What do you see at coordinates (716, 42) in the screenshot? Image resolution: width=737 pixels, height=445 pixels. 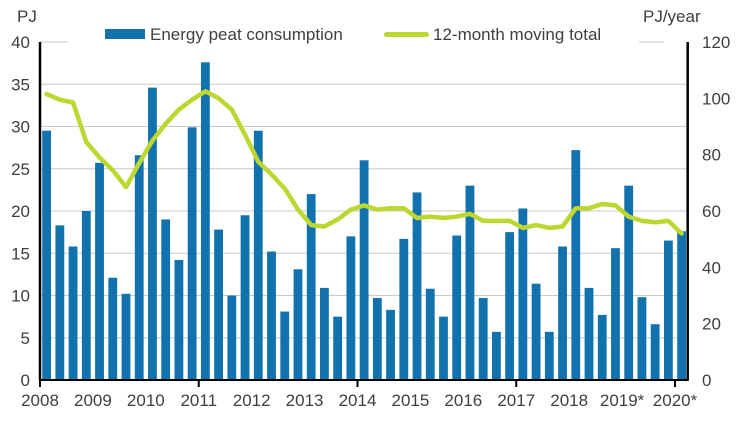 I see `y-tick-label-right-120: 120` at bounding box center [716, 42].